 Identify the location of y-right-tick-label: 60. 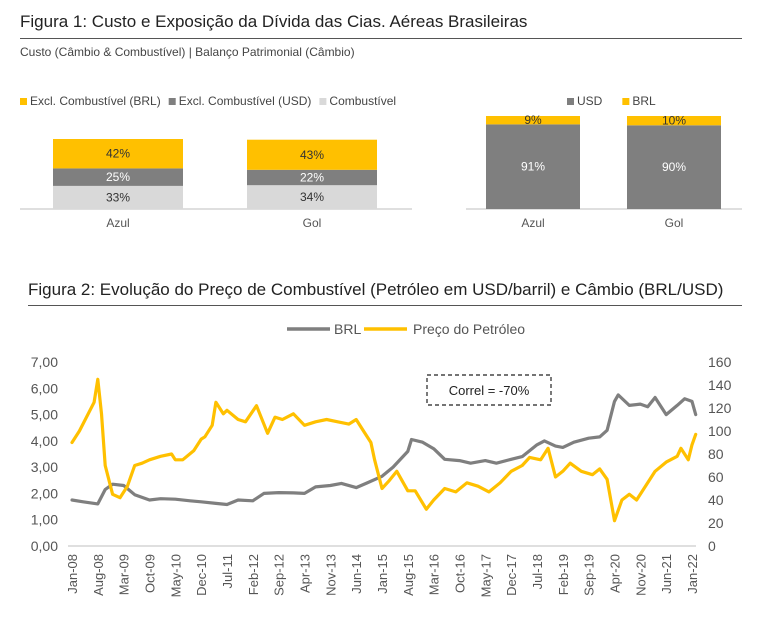
(716, 477).